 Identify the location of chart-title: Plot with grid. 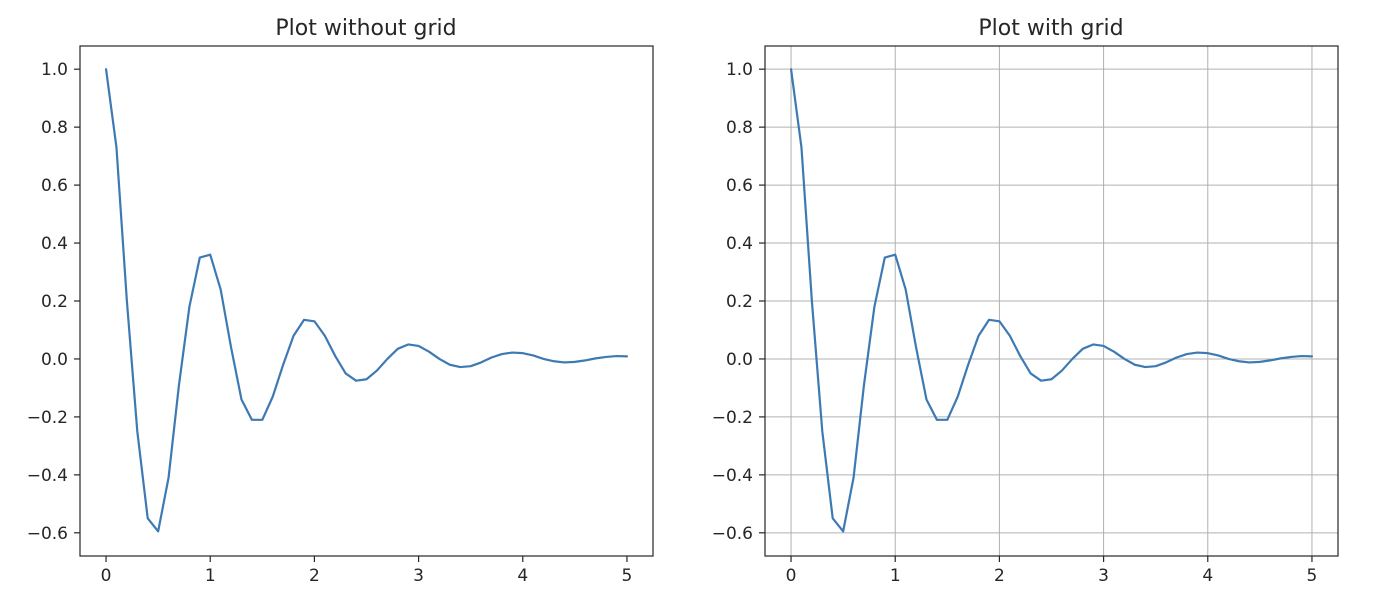
(1050, 28).